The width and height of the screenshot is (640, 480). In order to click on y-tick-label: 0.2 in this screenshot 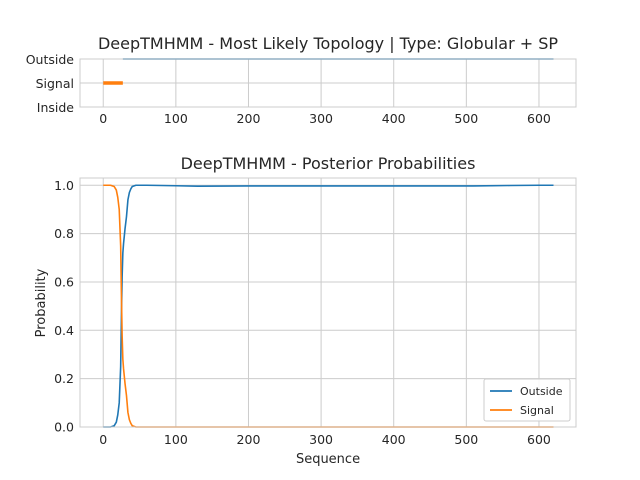, I will do `click(64, 378)`.